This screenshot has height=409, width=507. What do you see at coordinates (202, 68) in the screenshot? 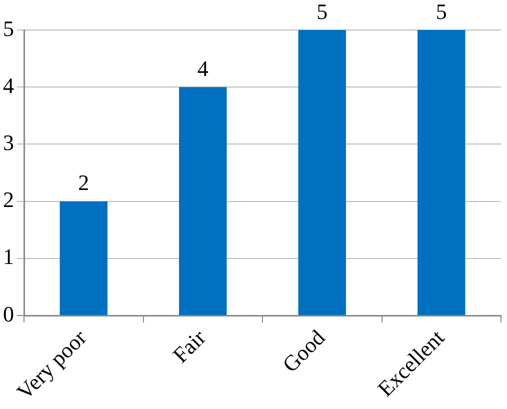
I see `data-label: 4` at bounding box center [202, 68].